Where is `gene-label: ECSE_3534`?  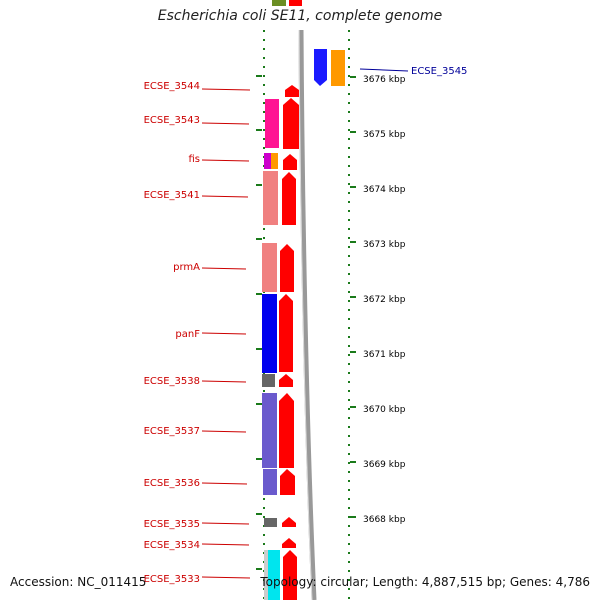
gene-label: ECSE_3534 is located at coordinates (172, 545).